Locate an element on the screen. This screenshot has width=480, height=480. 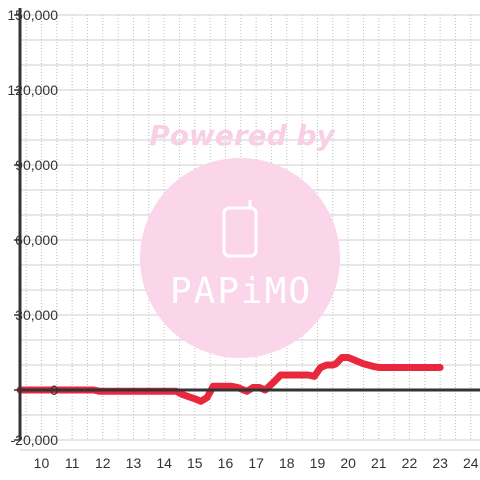
x-tick-label: 14 is located at coordinates (164, 463).